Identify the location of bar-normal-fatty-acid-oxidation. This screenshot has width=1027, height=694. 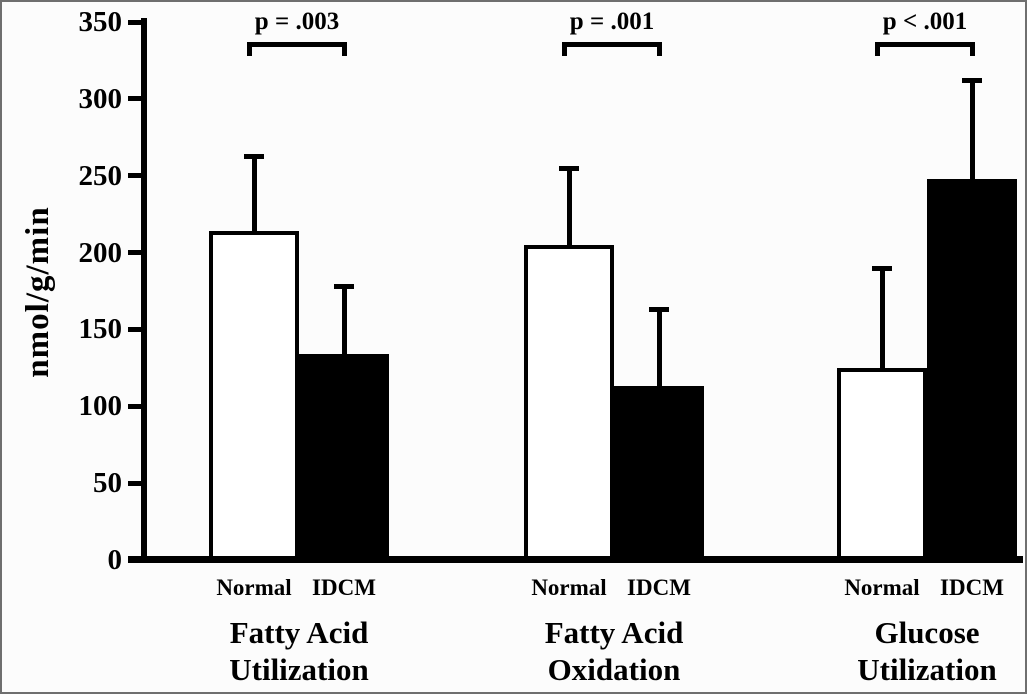
(569, 402).